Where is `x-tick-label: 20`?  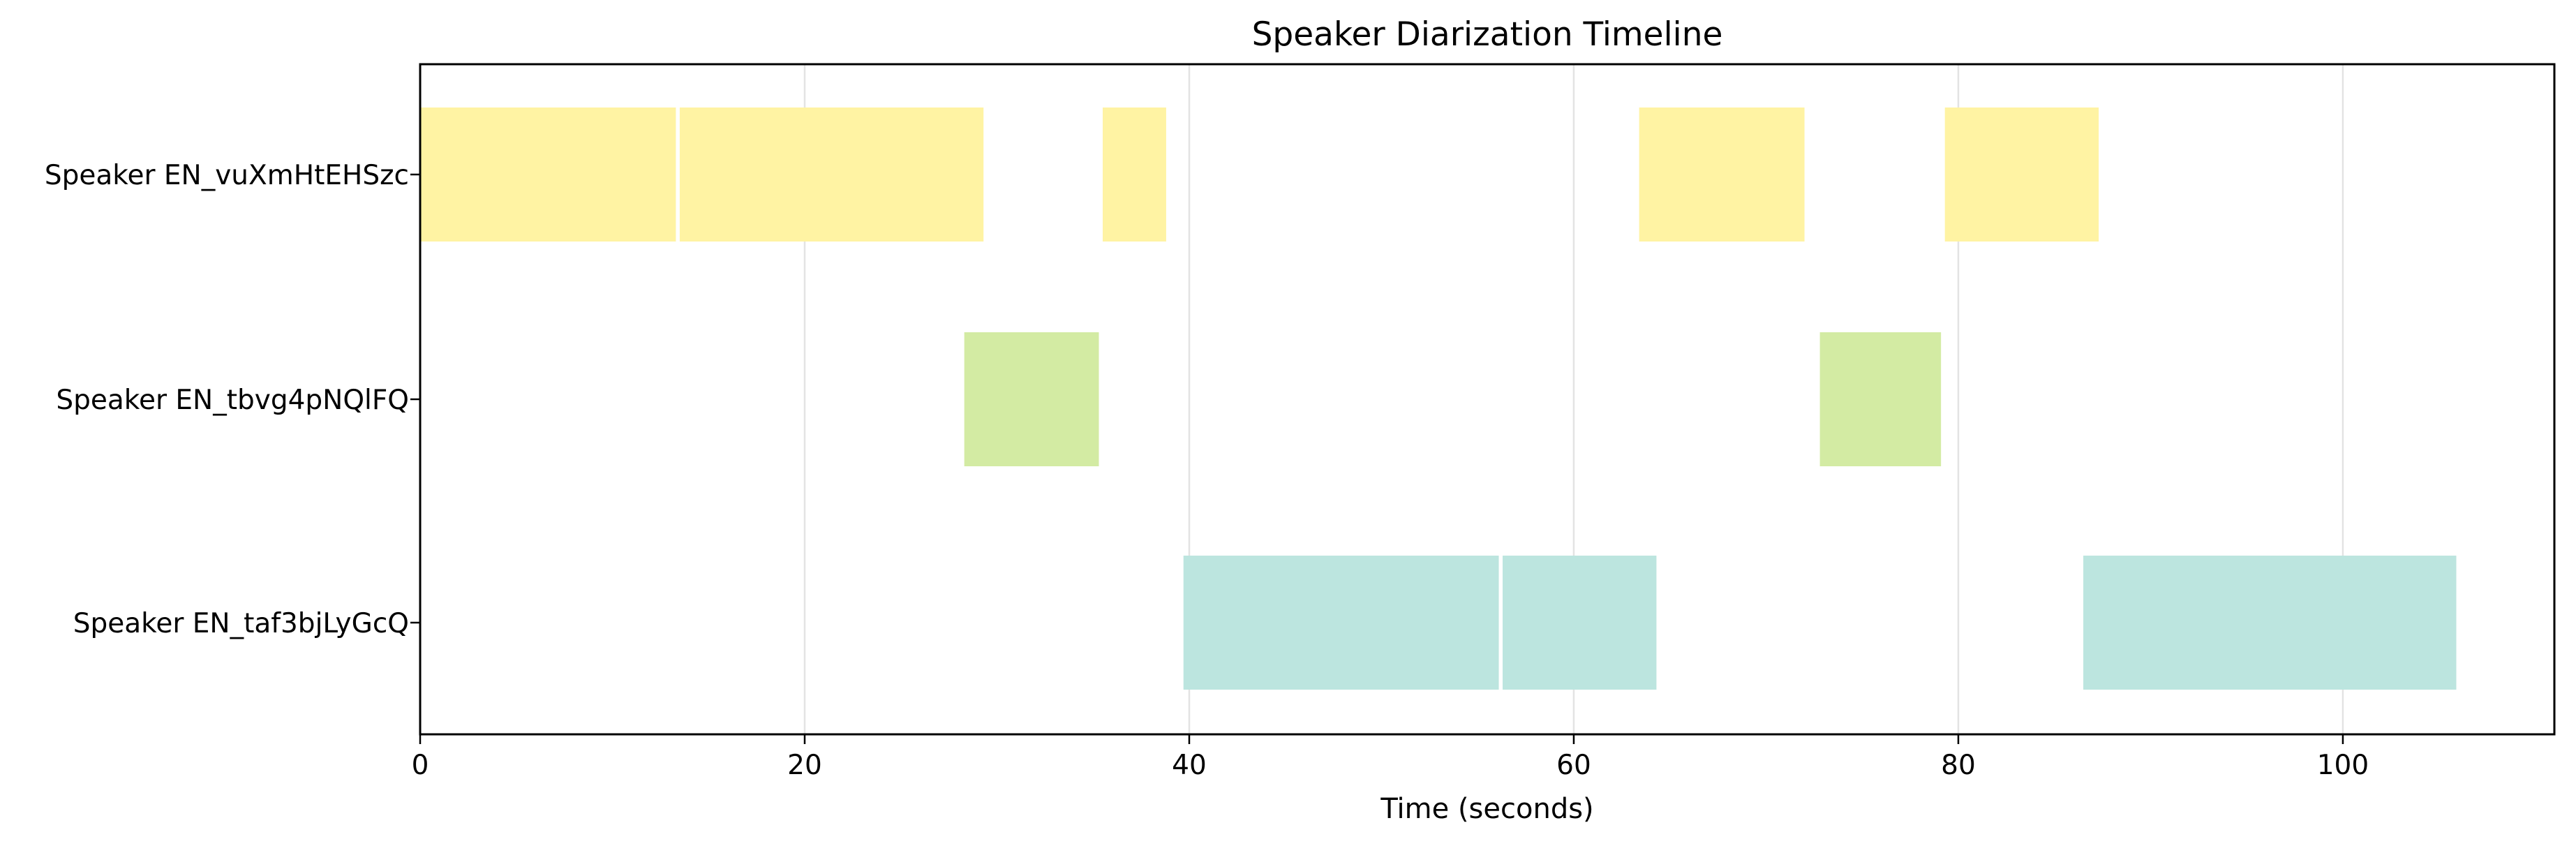 x-tick-label: 20 is located at coordinates (804, 765).